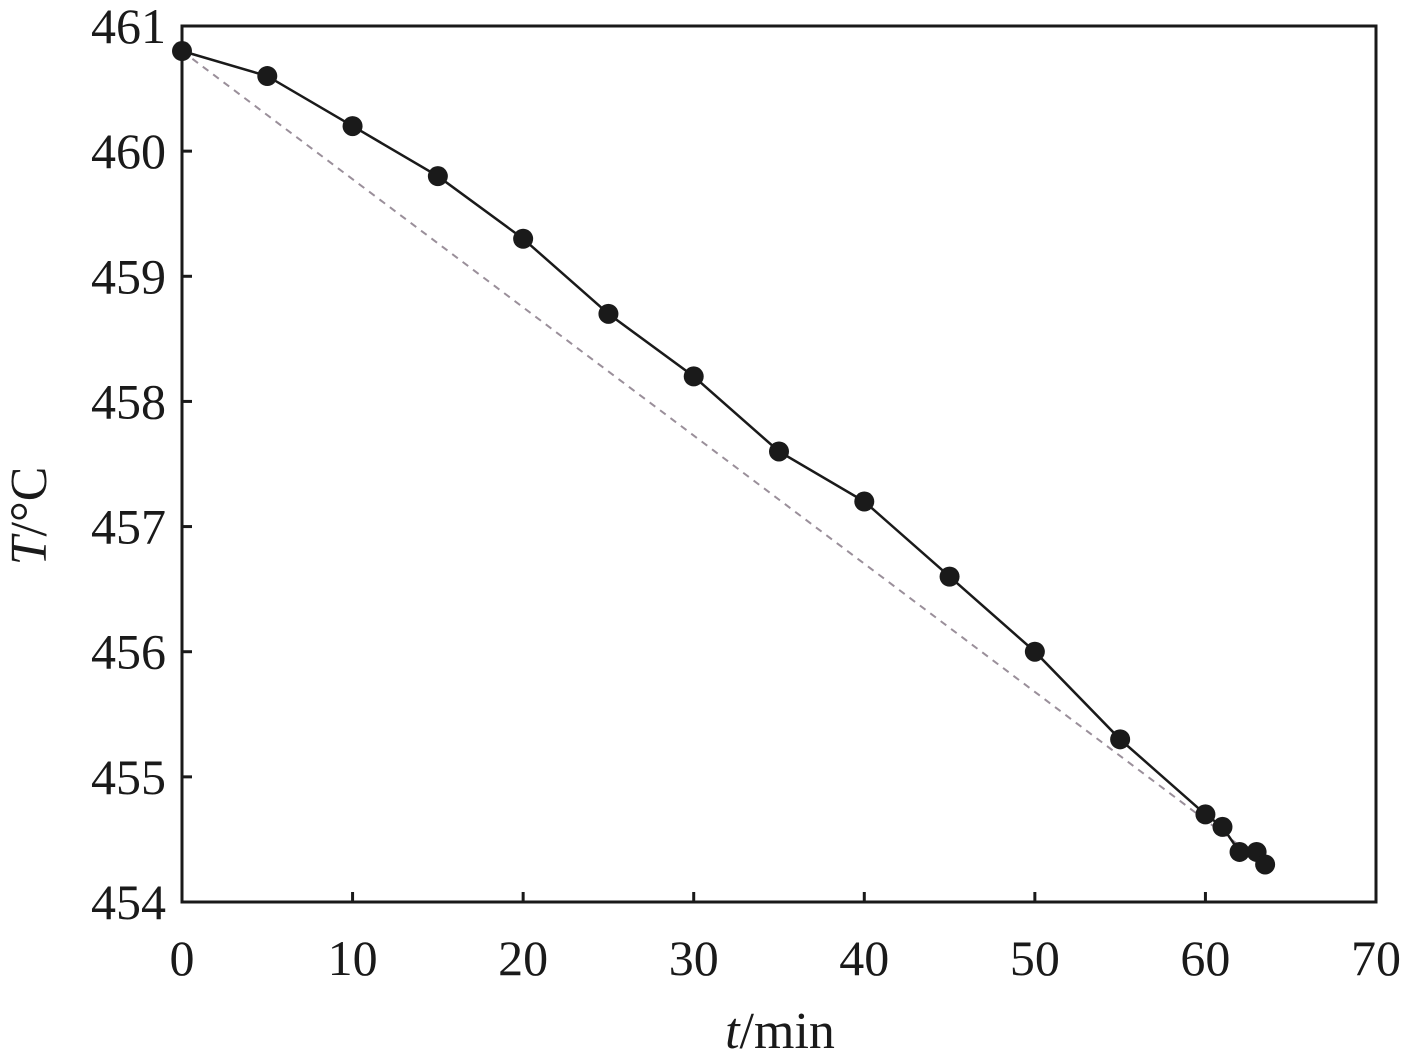  What do you see at coordinates (182, 958) in the screenshot?
I see `x-tick-label: 0` at bounding box center [182, 958].